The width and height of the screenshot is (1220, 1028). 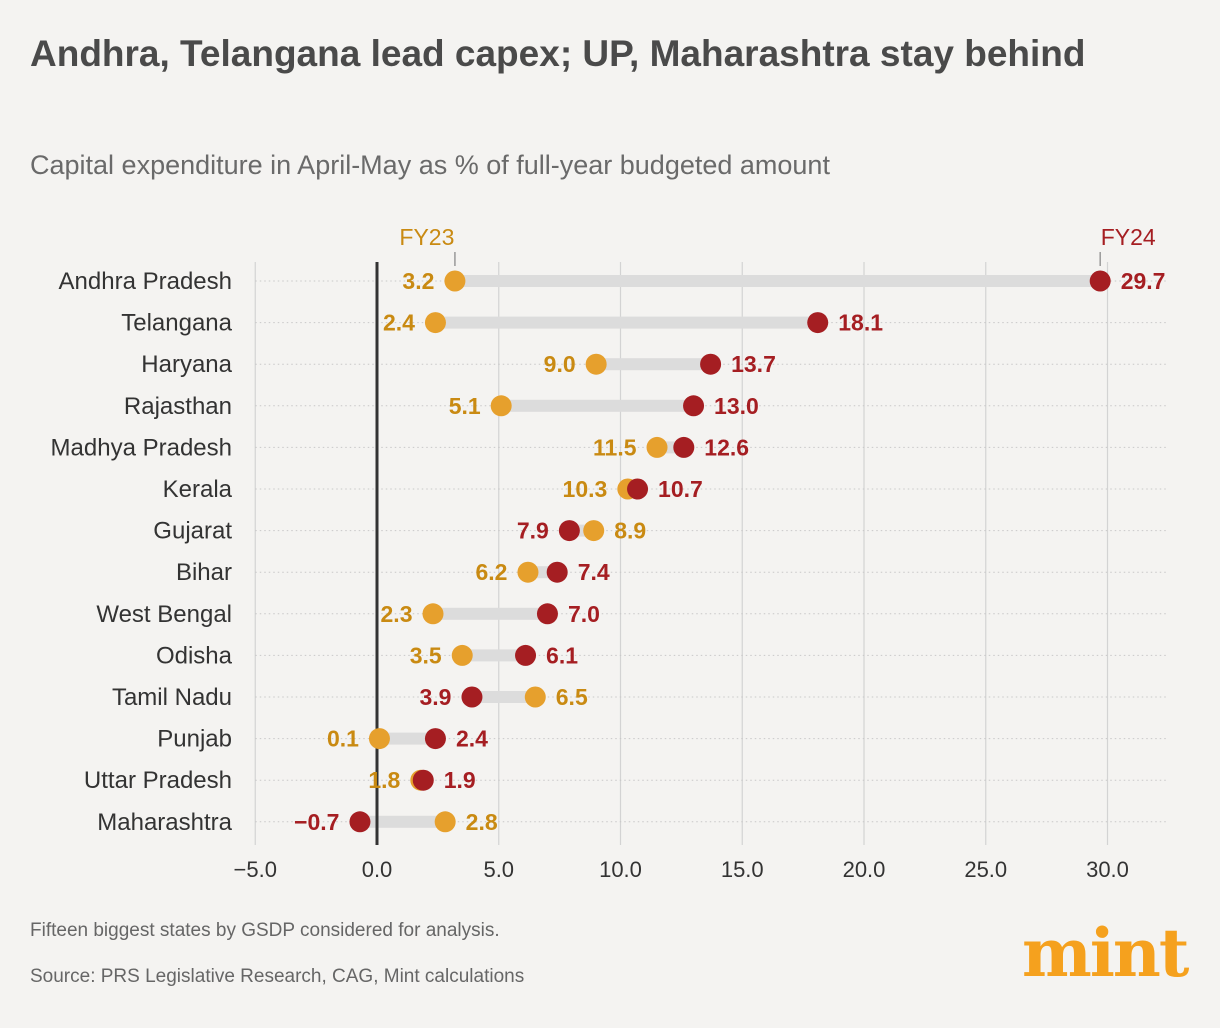 What do you see at coordinates (377, 869) in the screenshot?
I see `x-tick-label: 0.0` at bounding box center [377, 869].